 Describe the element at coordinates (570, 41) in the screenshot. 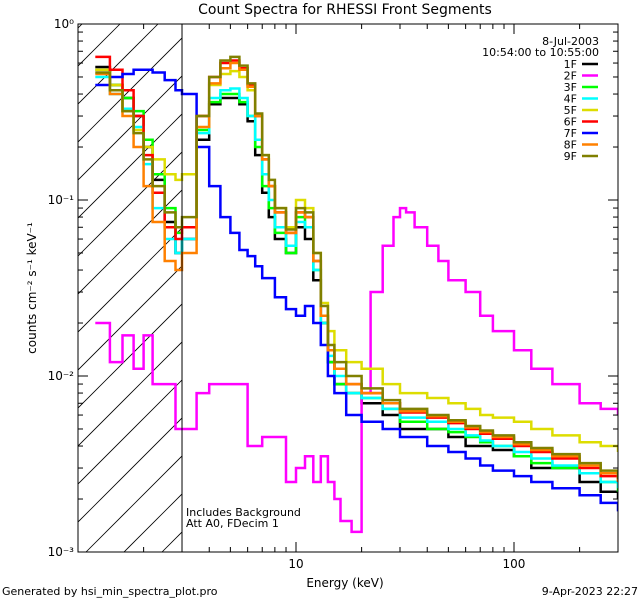

I see `legend-date: 8-Jul-2003` at that location.